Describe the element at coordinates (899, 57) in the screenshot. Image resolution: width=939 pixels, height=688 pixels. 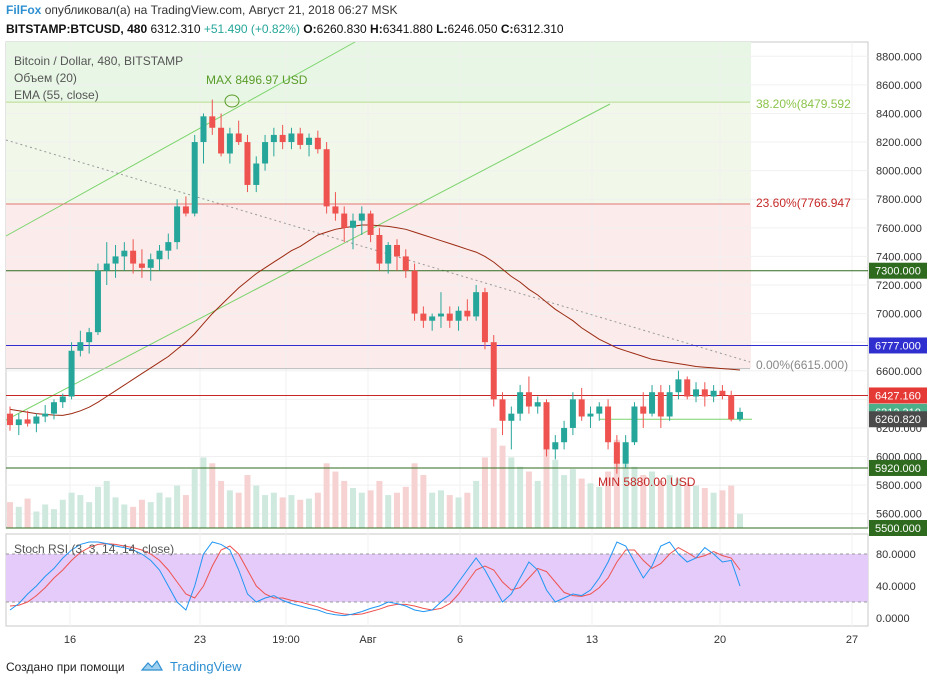
I see `price-tick-label: 8800.000` at that location.